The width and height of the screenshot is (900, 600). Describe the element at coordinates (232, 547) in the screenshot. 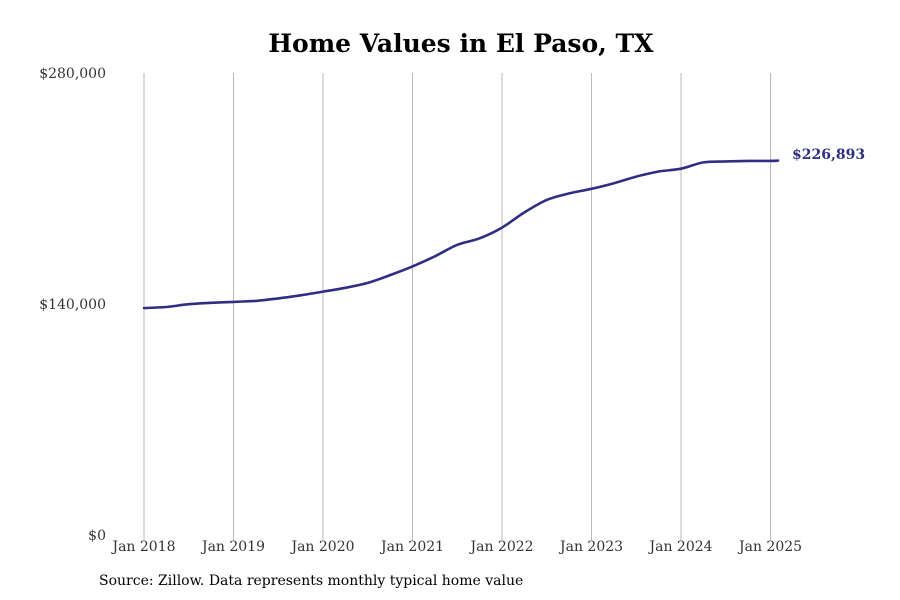

I see `x-tick-label: Jan 2019` at that location.